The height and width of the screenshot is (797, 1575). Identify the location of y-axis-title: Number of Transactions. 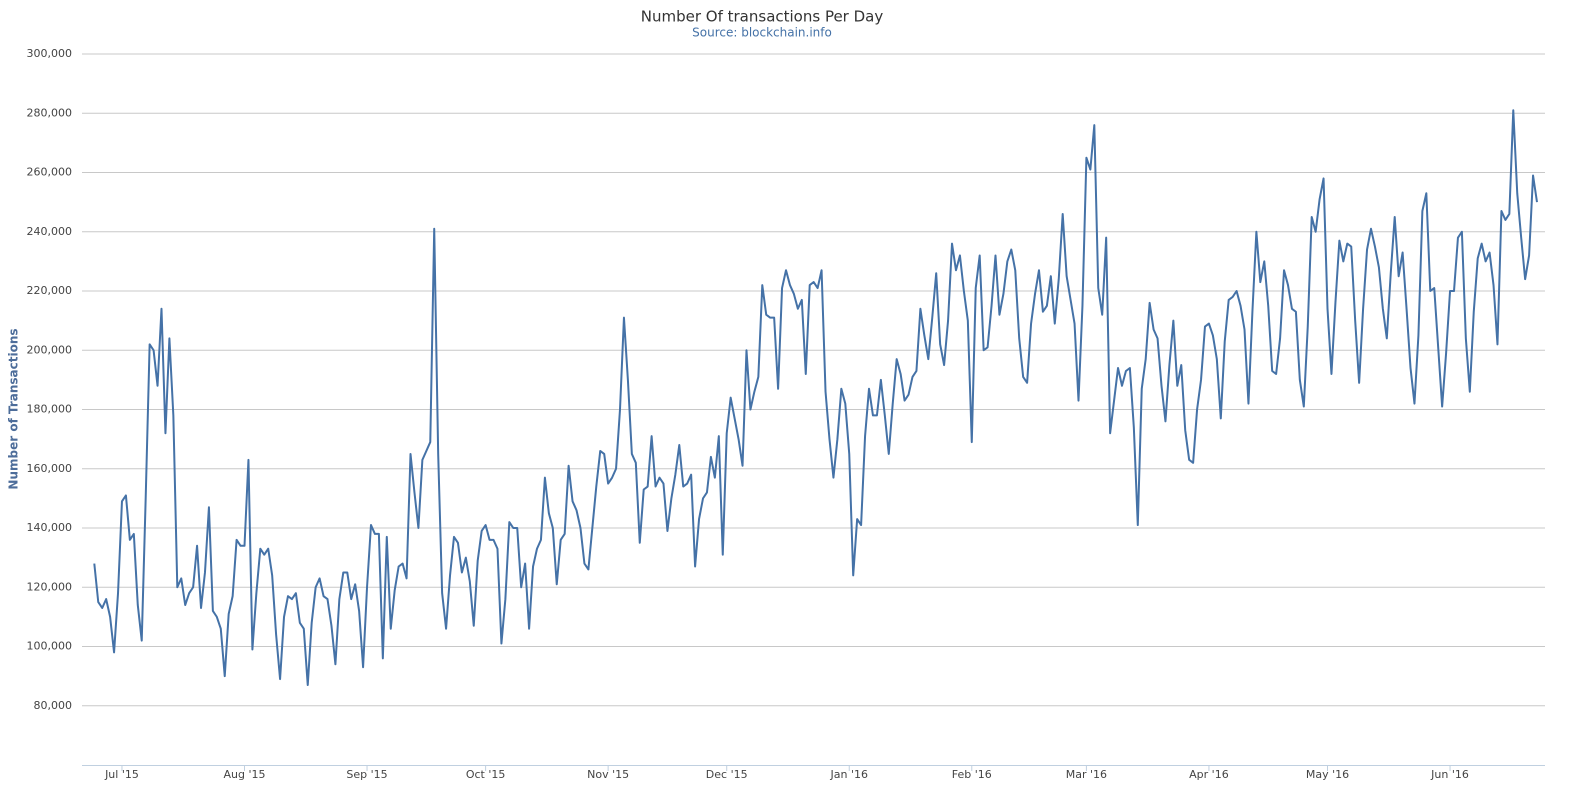
(14, 408).